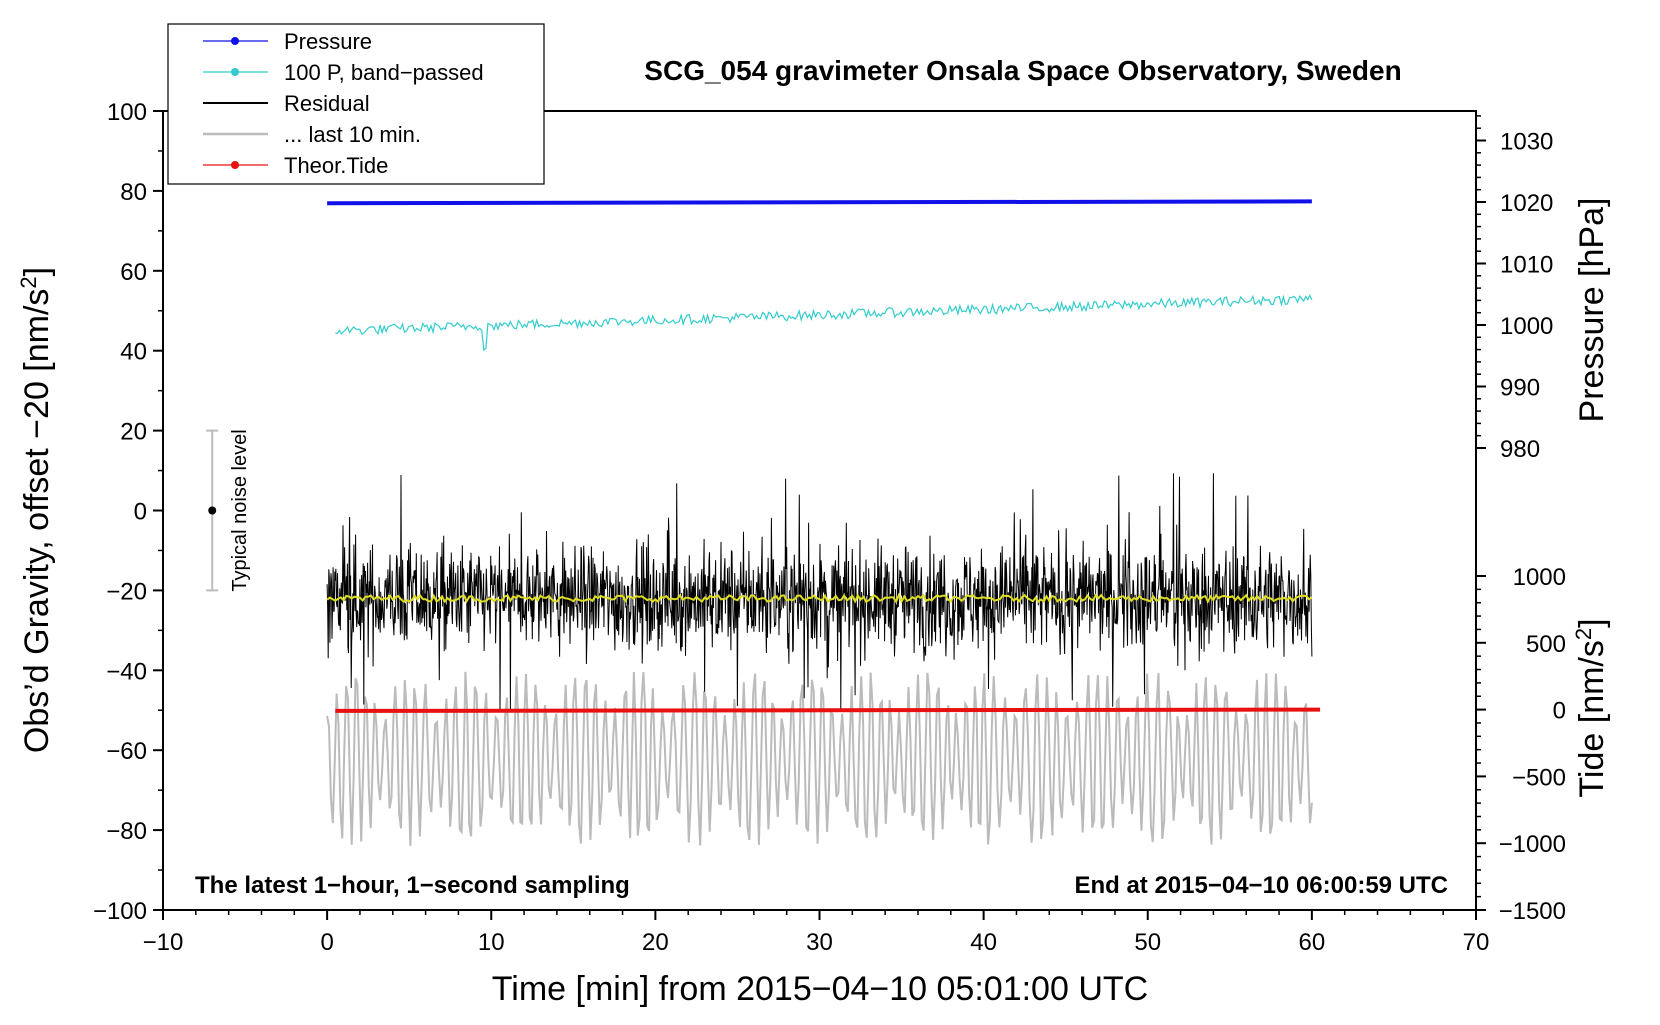 This screenshot has height=1025, width=1660. What do you see at coordinates (140, 512) in the screenshot?
I see `y-tick-label: 0` at bounding box center [140, 512].